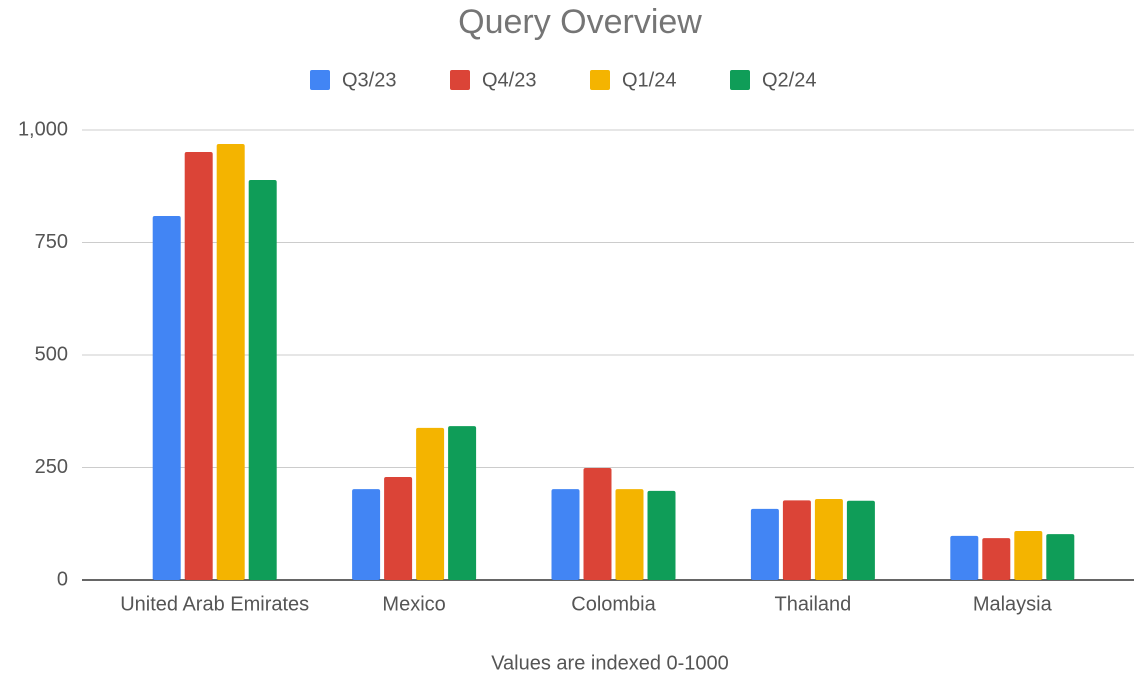 This screenshot has height=679, width=1134. What do you see at coordinates (649, 80) in the screenshot?
I see `legend-label: Q1/24` at bounding box center [649, 80].